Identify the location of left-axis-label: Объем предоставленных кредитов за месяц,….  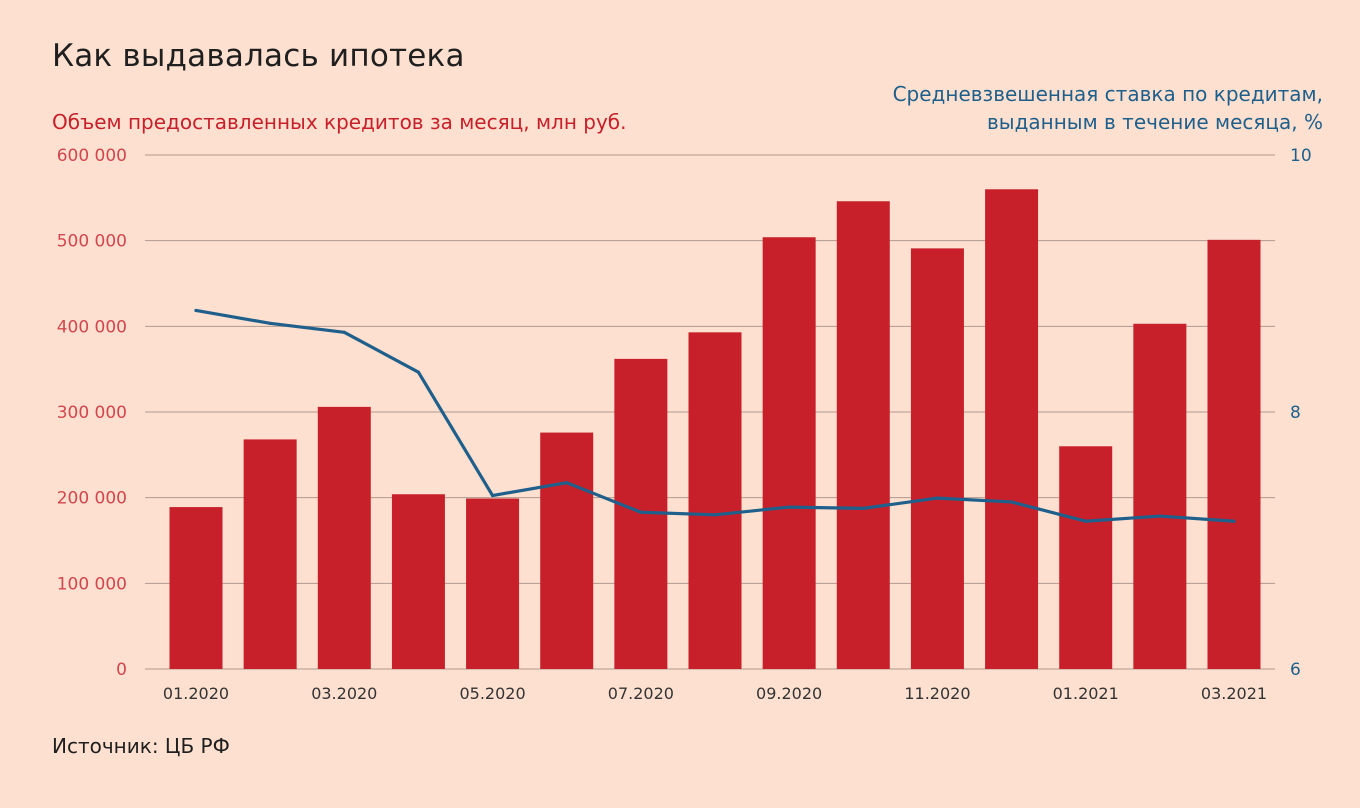
(339, 122).